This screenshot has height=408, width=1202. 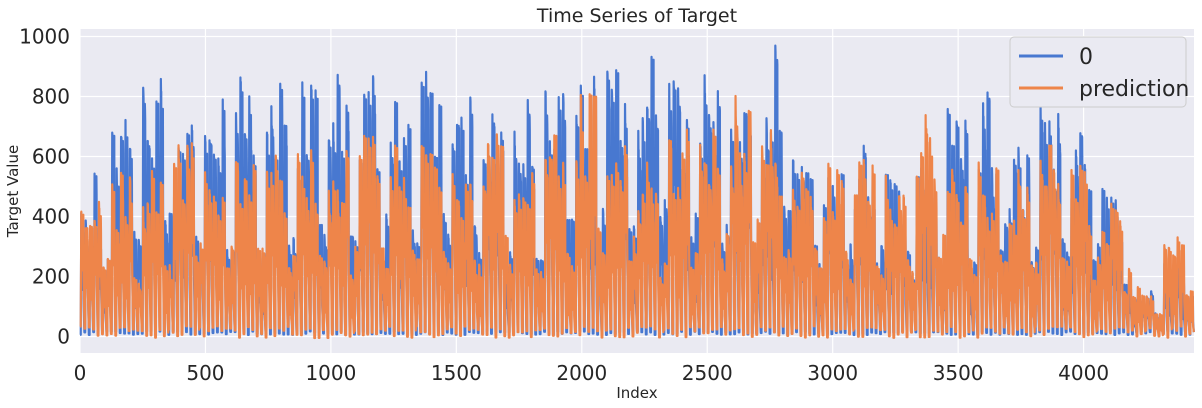 What do you see at coordinates (707, 373) in the screenshot?
I see `x-tick-label: 2500` at bounding box center [707, 373].